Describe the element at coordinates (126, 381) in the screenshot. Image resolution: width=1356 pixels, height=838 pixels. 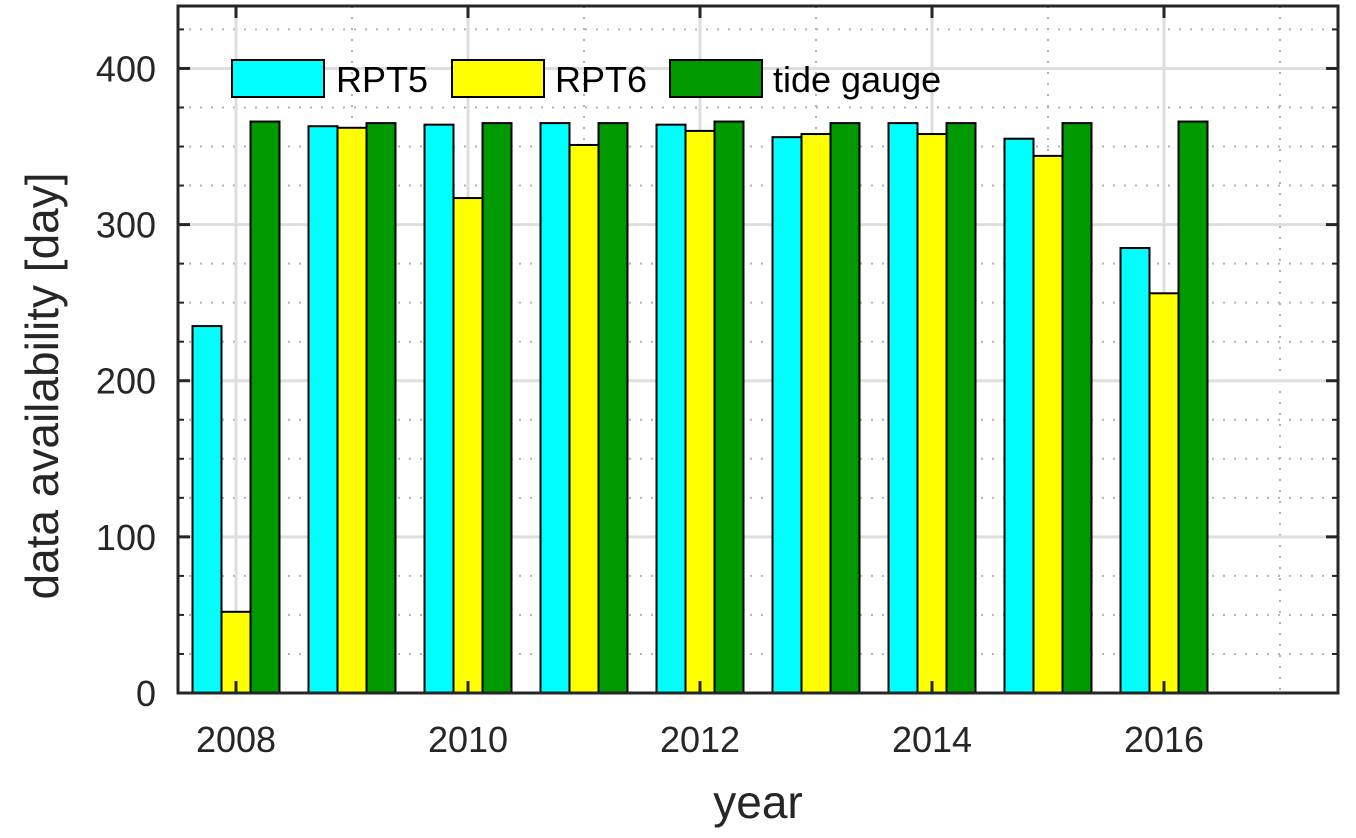
I see `y-tick-label: 200` at that location.